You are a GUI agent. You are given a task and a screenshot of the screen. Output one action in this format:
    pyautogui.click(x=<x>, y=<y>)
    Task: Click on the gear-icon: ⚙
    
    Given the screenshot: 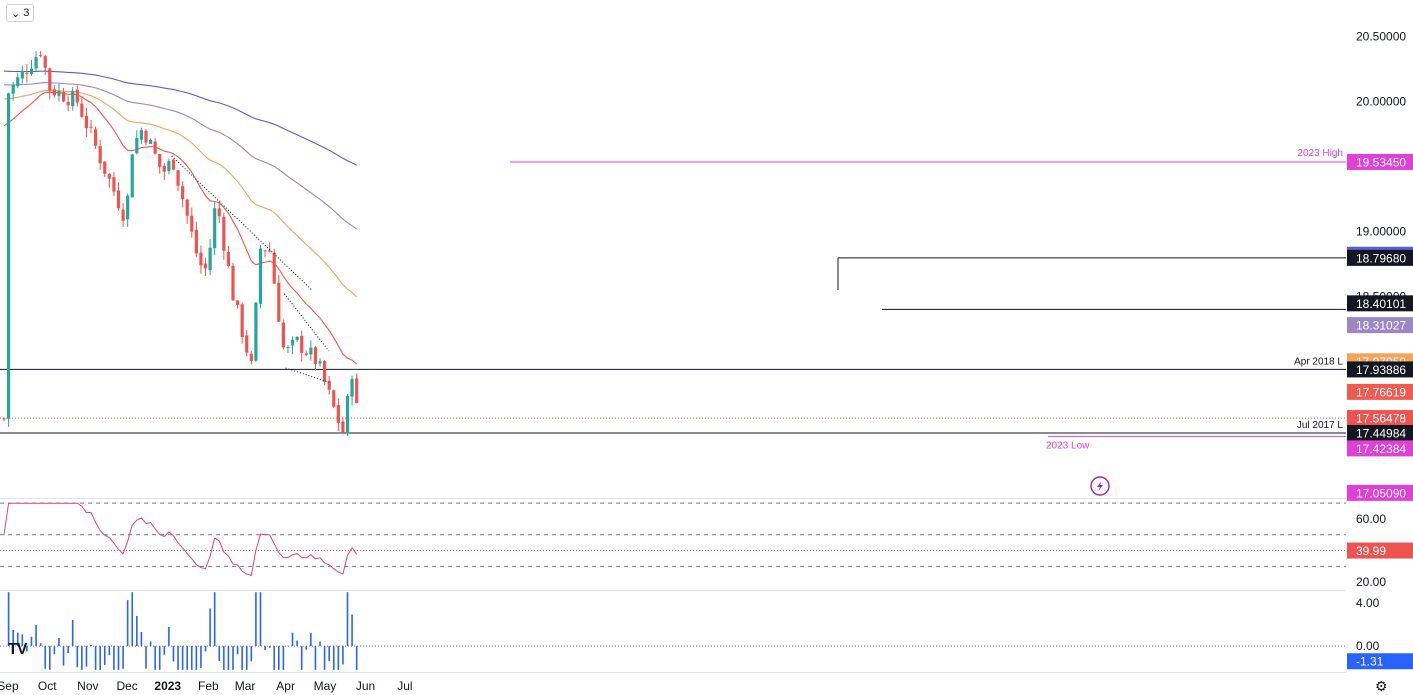 What is the action you would take?
    pyautogui.click(x=1381, y=686)
    